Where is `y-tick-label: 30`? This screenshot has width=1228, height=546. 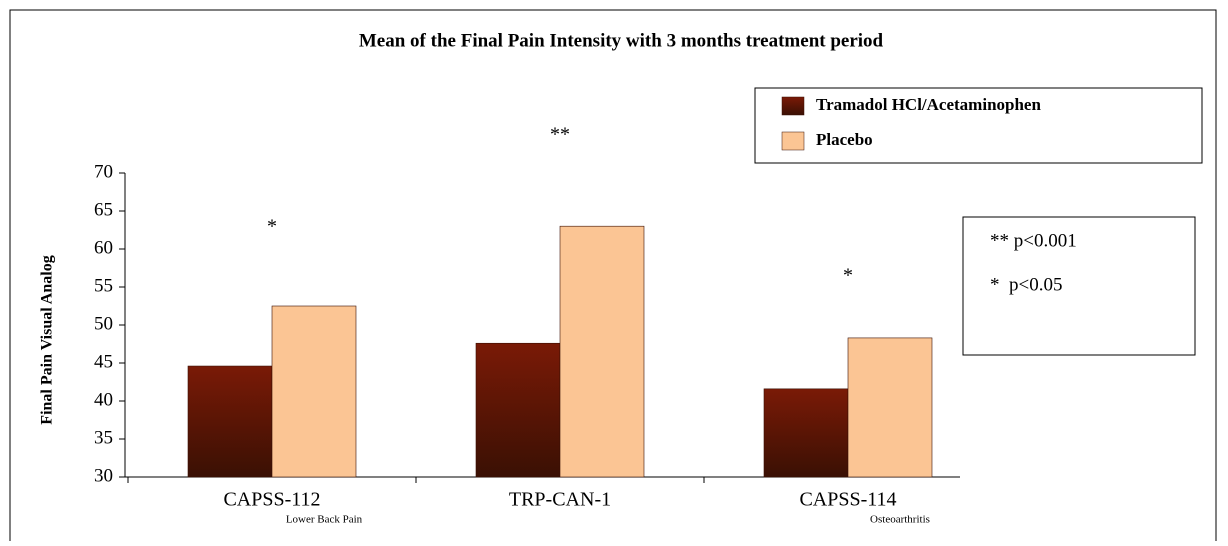 y-tick-label: 30 is located at coordinates (103, 475).